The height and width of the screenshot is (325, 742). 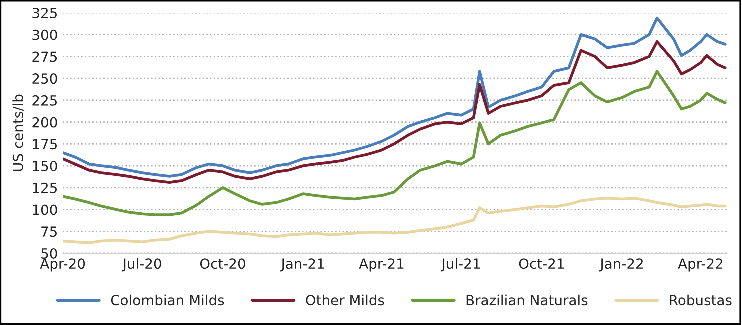 What do you see at coordinates (18, 133) in the screenshot?
I see `y-axis-title: US cents/lb` at bounding box center [18, 133].